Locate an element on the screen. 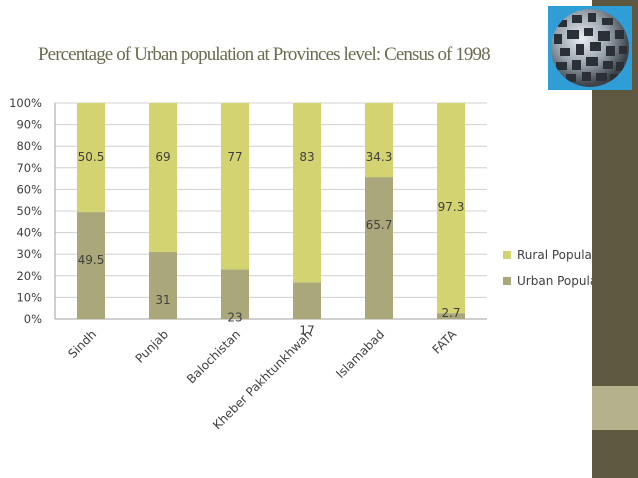 Image resolution: width=638 pixels, height=478 pixels. data-label-rural: 50.5 is located at coordinates (91, 157).